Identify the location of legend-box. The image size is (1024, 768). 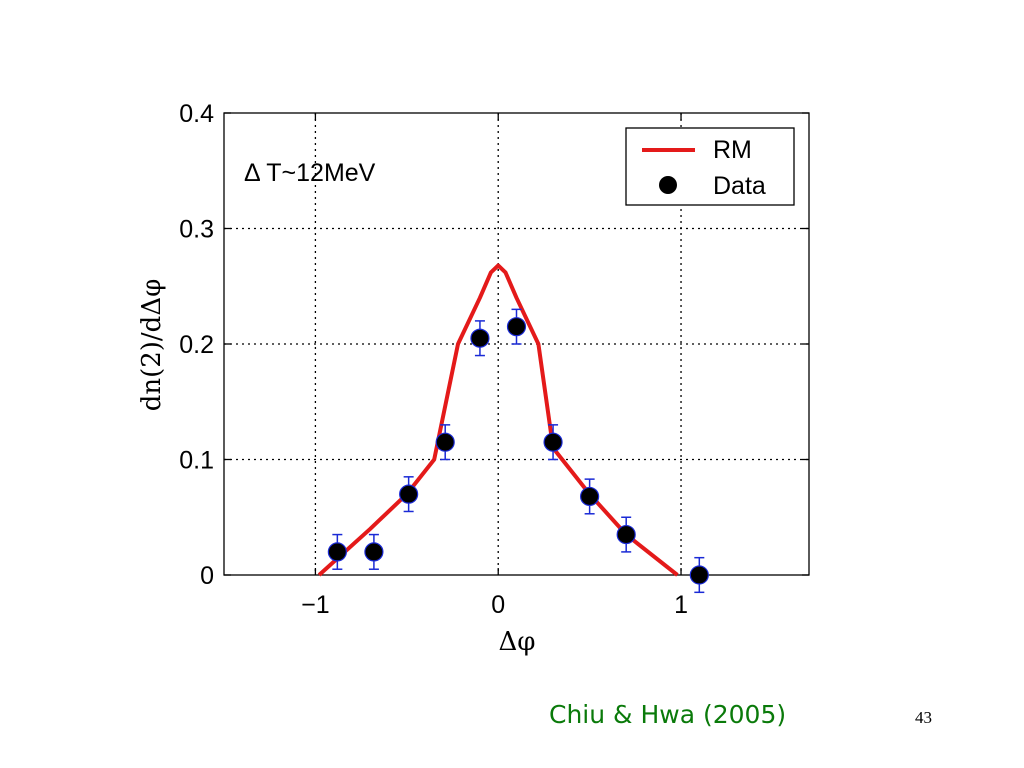
(710, 166).